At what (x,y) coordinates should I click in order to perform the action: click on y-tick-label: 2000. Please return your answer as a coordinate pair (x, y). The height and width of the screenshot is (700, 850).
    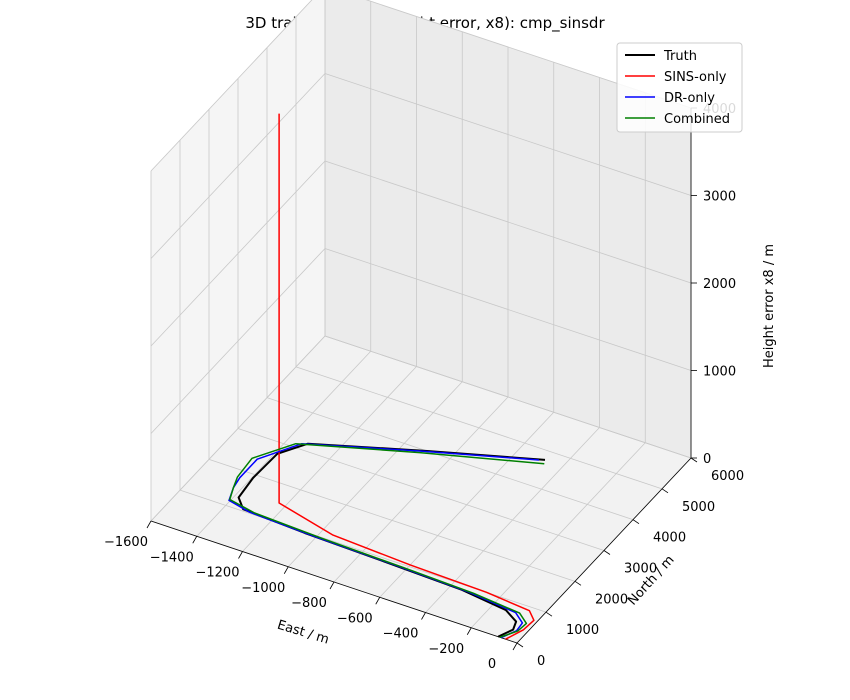
    Looking at the image, I should click on (611, 599).